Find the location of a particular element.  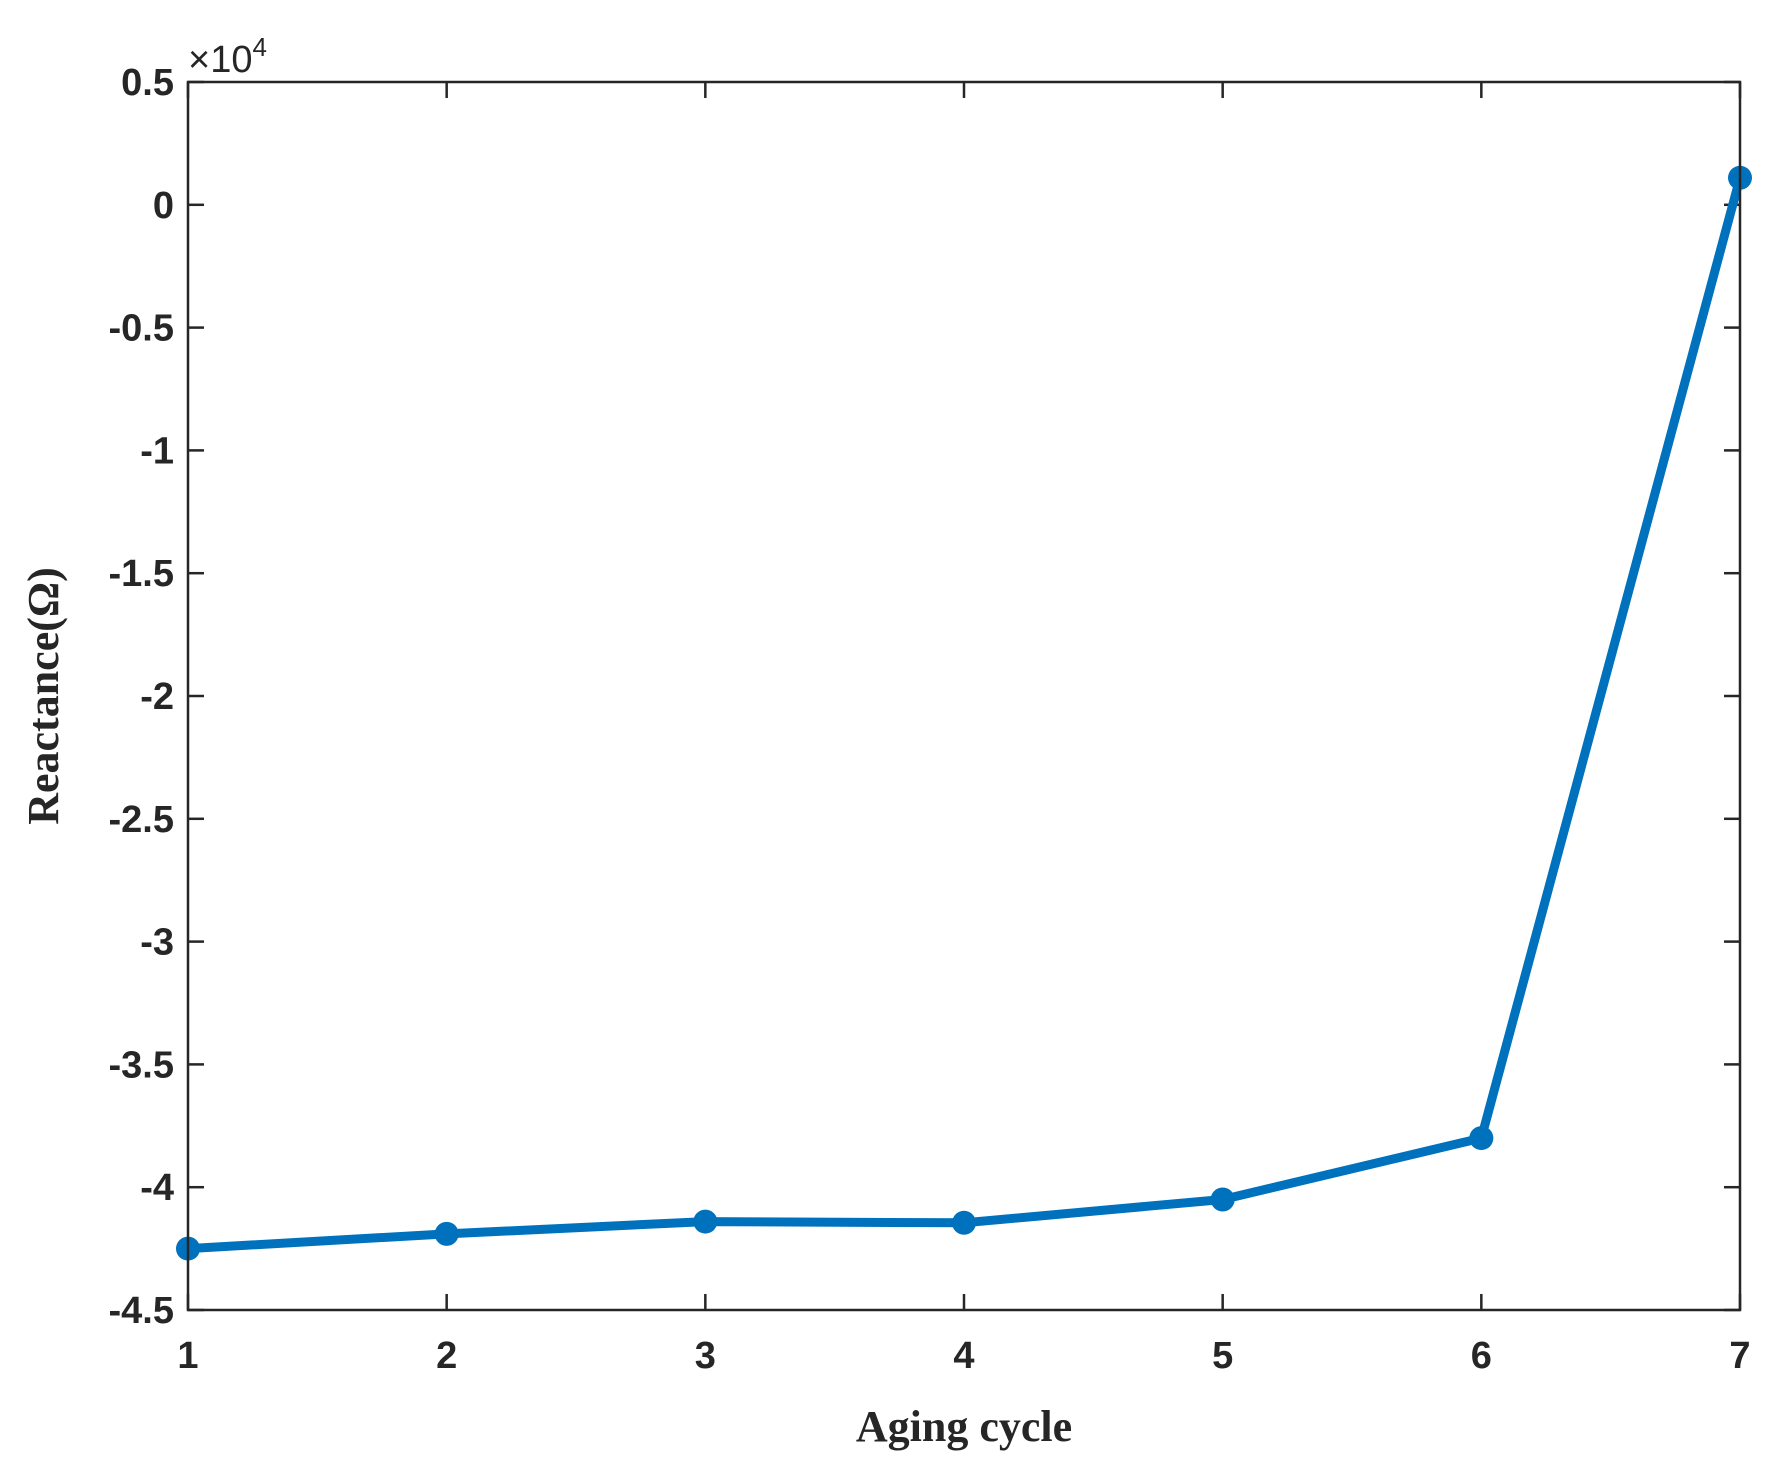

y-axis-title: Reactance(Ω) is located at coordinates (43, 696).